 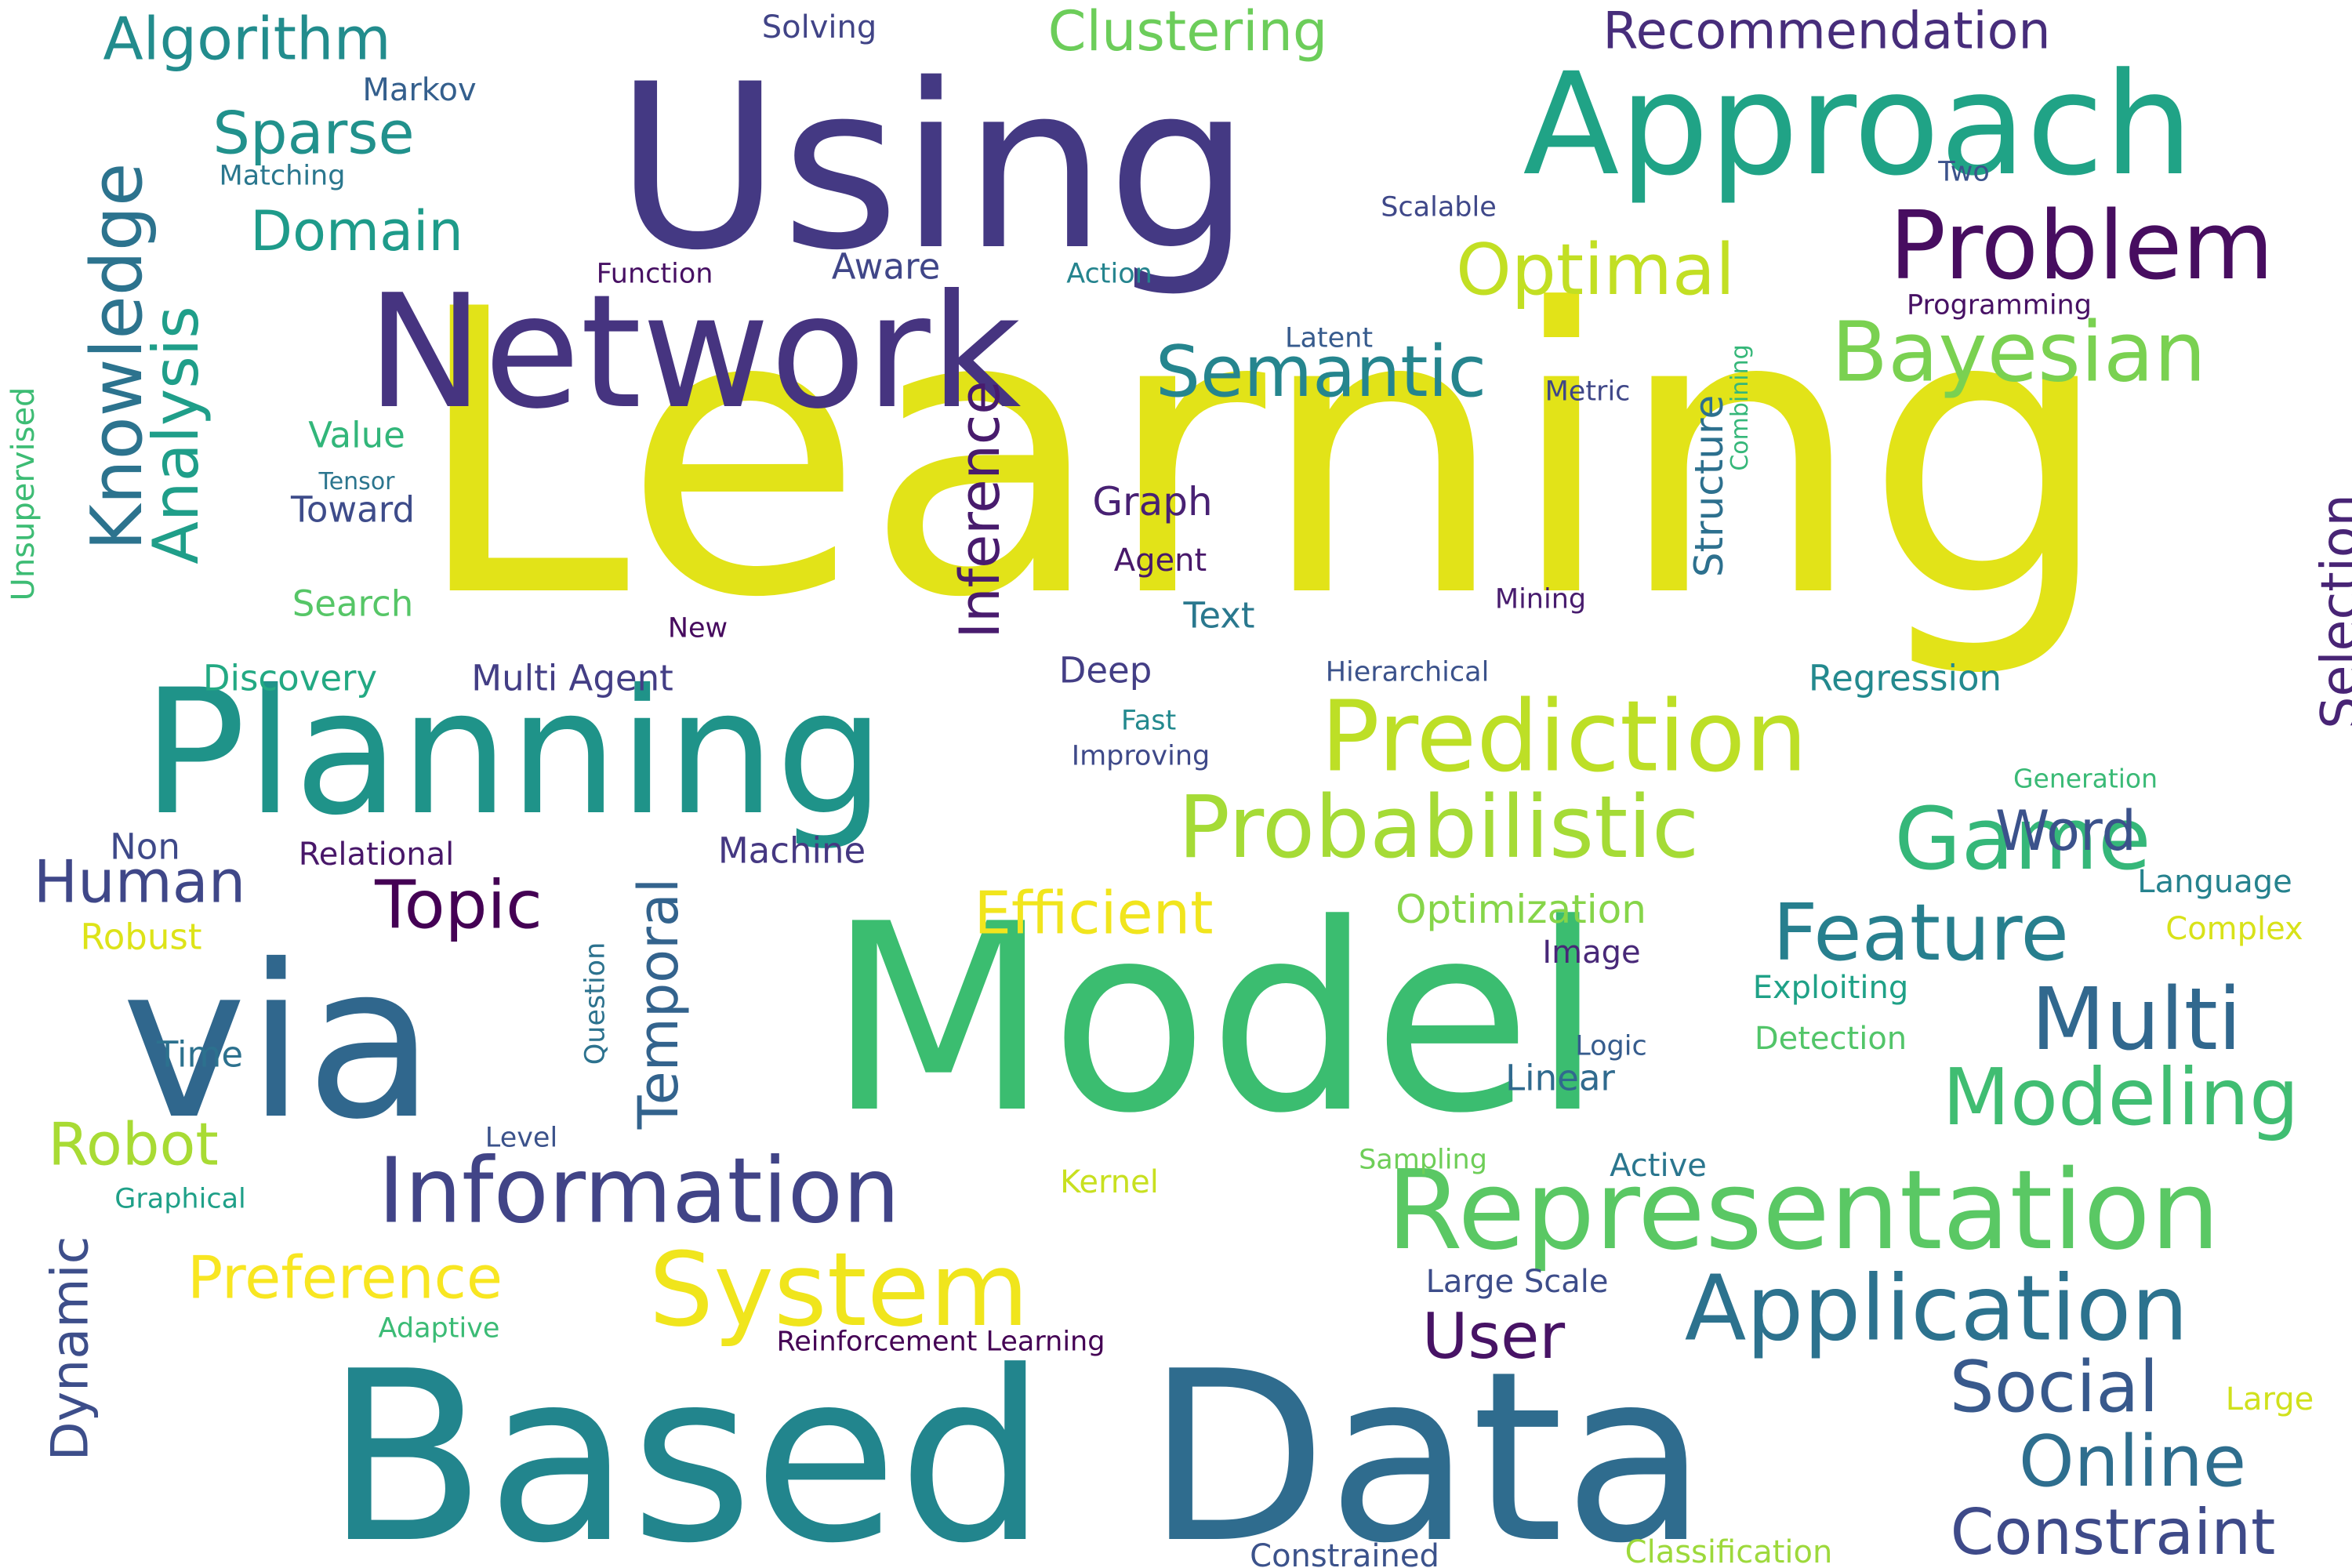 I want to click on word-feature: Feature, so click(x=1921, y=932).